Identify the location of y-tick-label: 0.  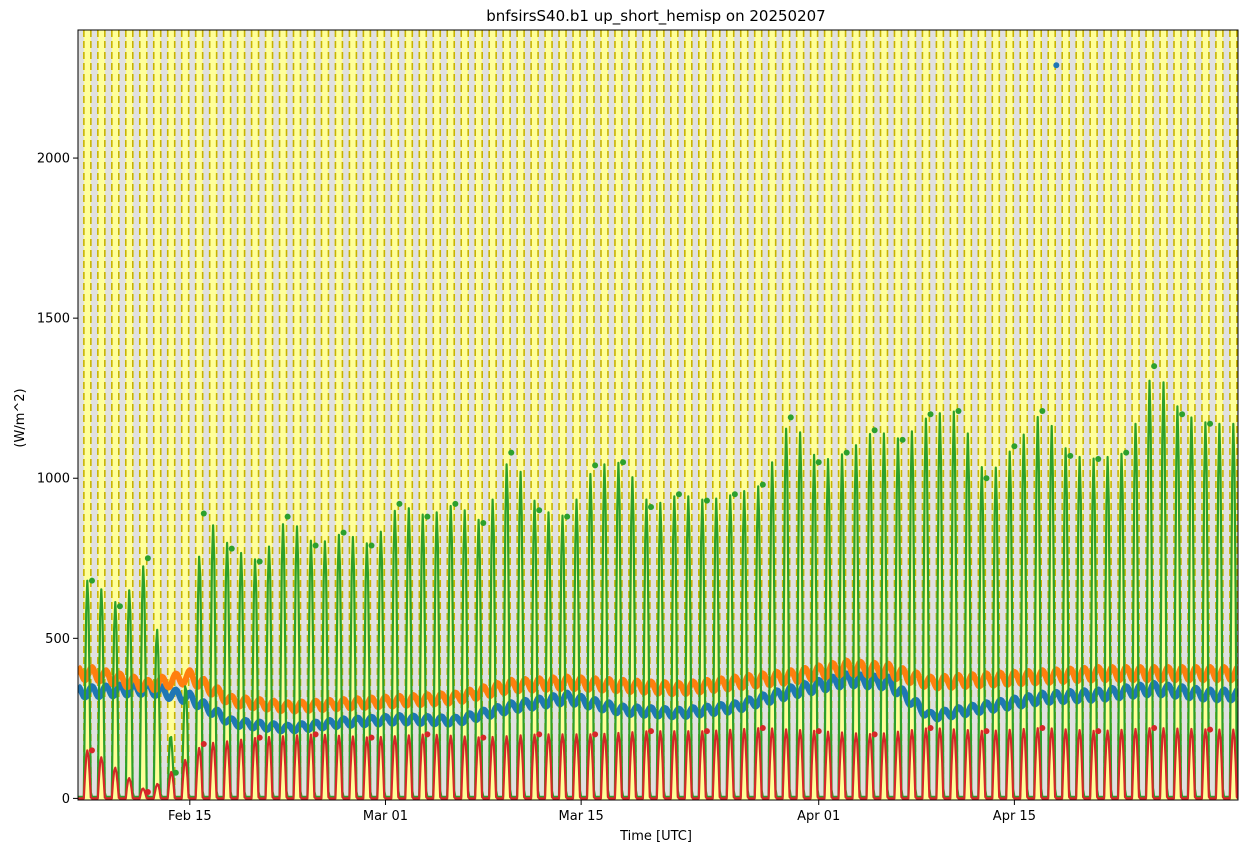
(66, 799).